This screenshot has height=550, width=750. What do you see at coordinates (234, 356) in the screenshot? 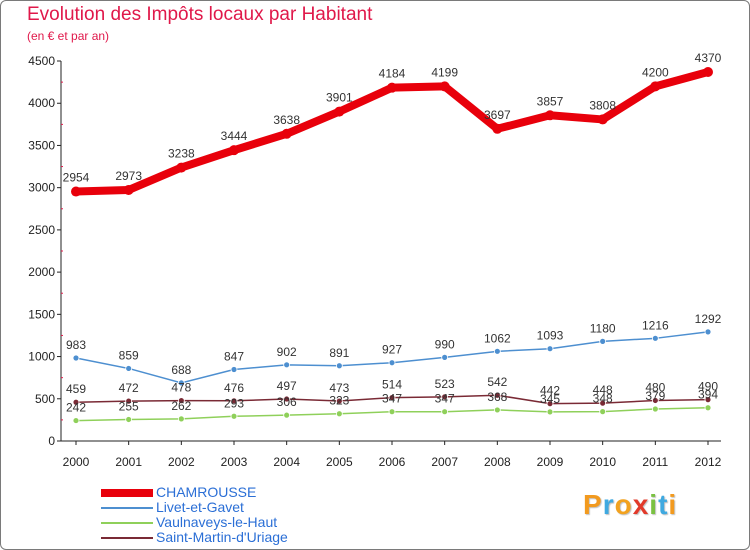
I see `data-label-livet-et-gavet: 847` at bounding box center [234, 356].